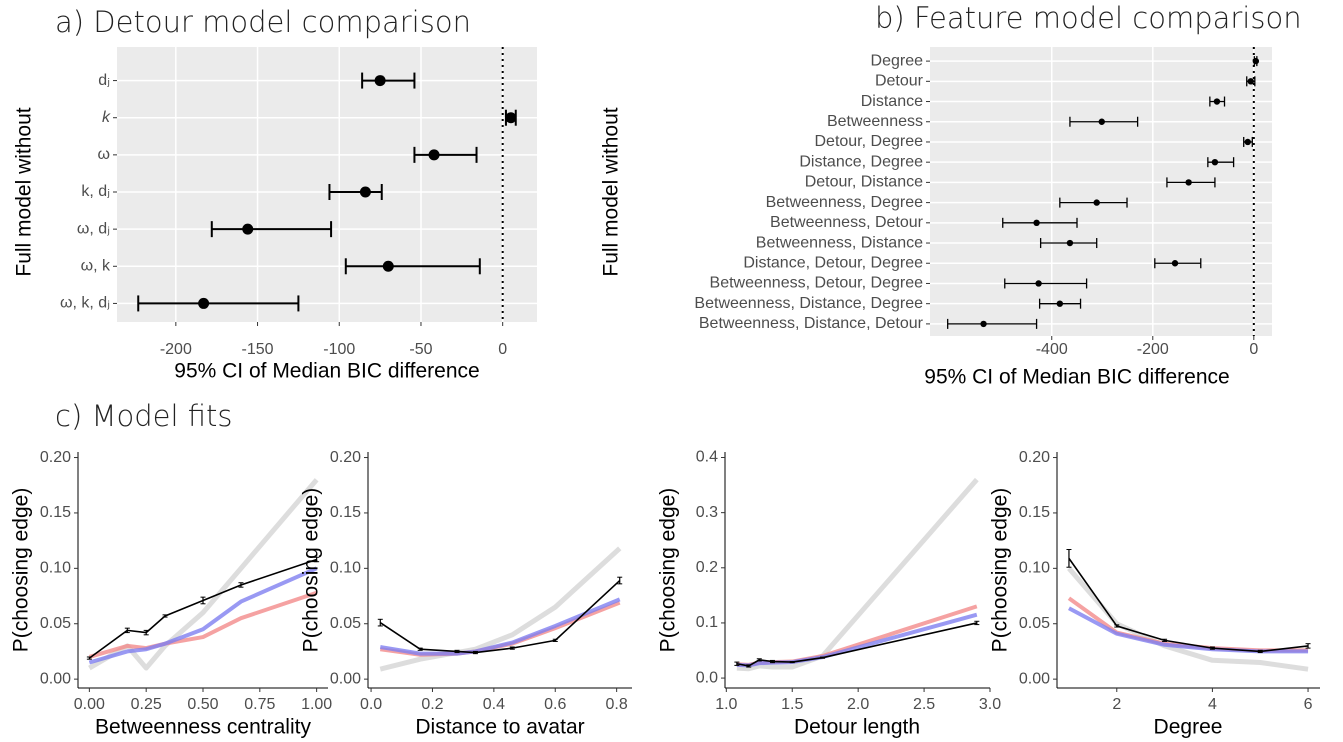 The height and width of the screenshot is (742, 1343). What do you see at coordinates (817, 283) in the screenshot?
I see `y-tick-label: Betweenness, Detour, Degree` at bounding box center [817, 283].